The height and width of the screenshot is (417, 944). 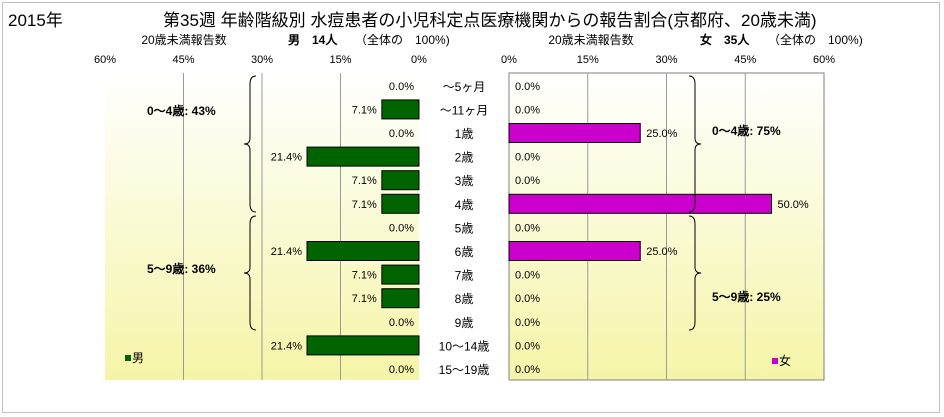 What do you see at coordinates (464, 346) in the screenshot?
I see `category-label: 10～14歳` at bounding box center [464, 346].